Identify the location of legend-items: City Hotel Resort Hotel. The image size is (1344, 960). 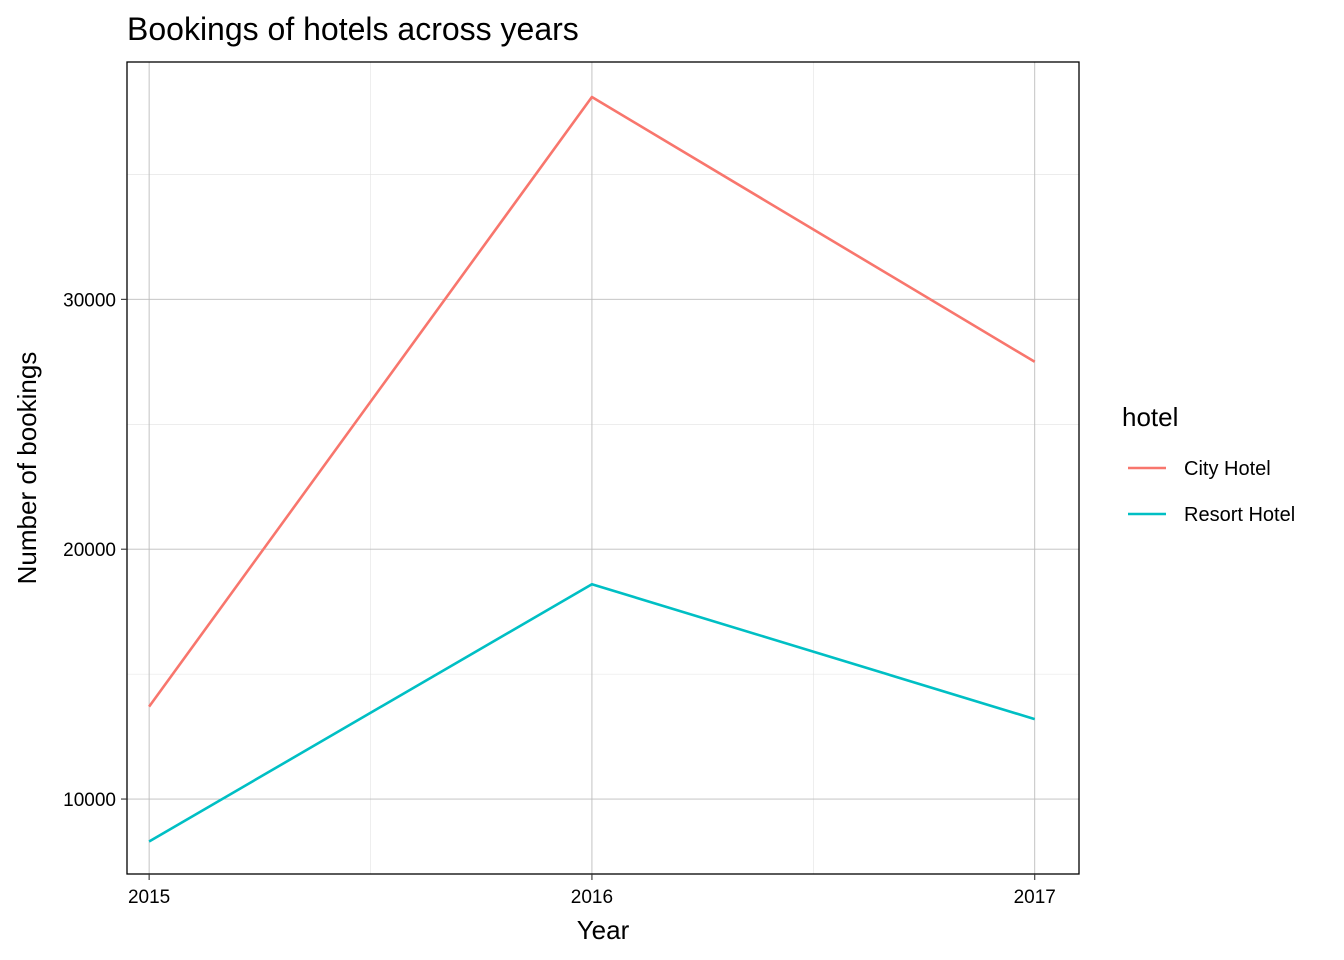
(1211, 492).